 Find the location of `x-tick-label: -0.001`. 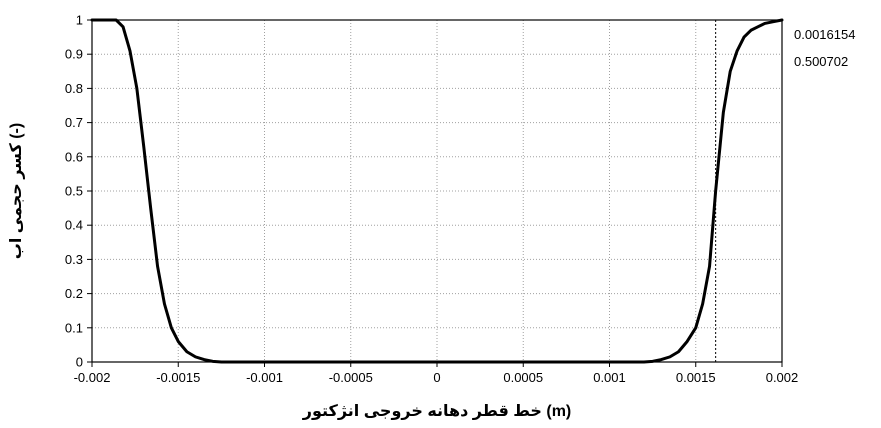

x-tick-label: -0.001 is located at coordinates (264, 377).